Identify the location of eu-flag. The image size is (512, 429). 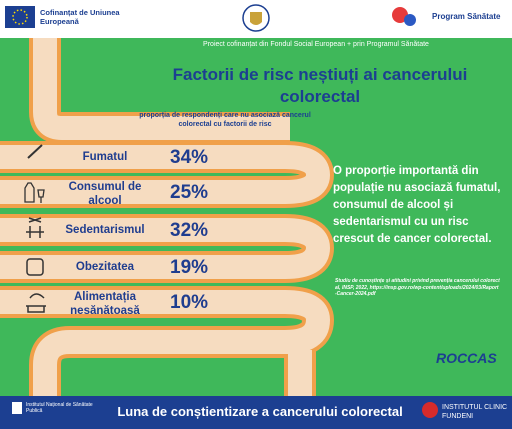
(20, 17).